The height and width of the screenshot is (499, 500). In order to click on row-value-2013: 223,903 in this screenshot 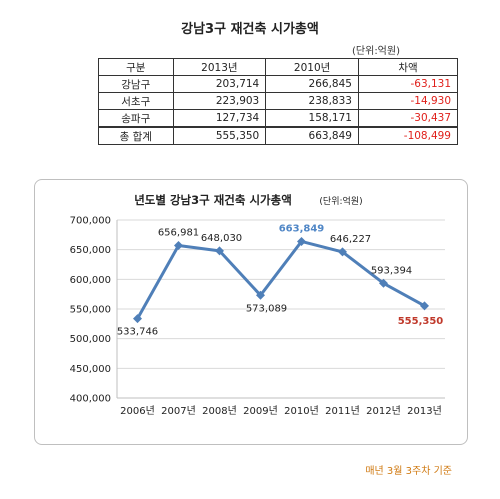, I will do `click(219, 101)`.